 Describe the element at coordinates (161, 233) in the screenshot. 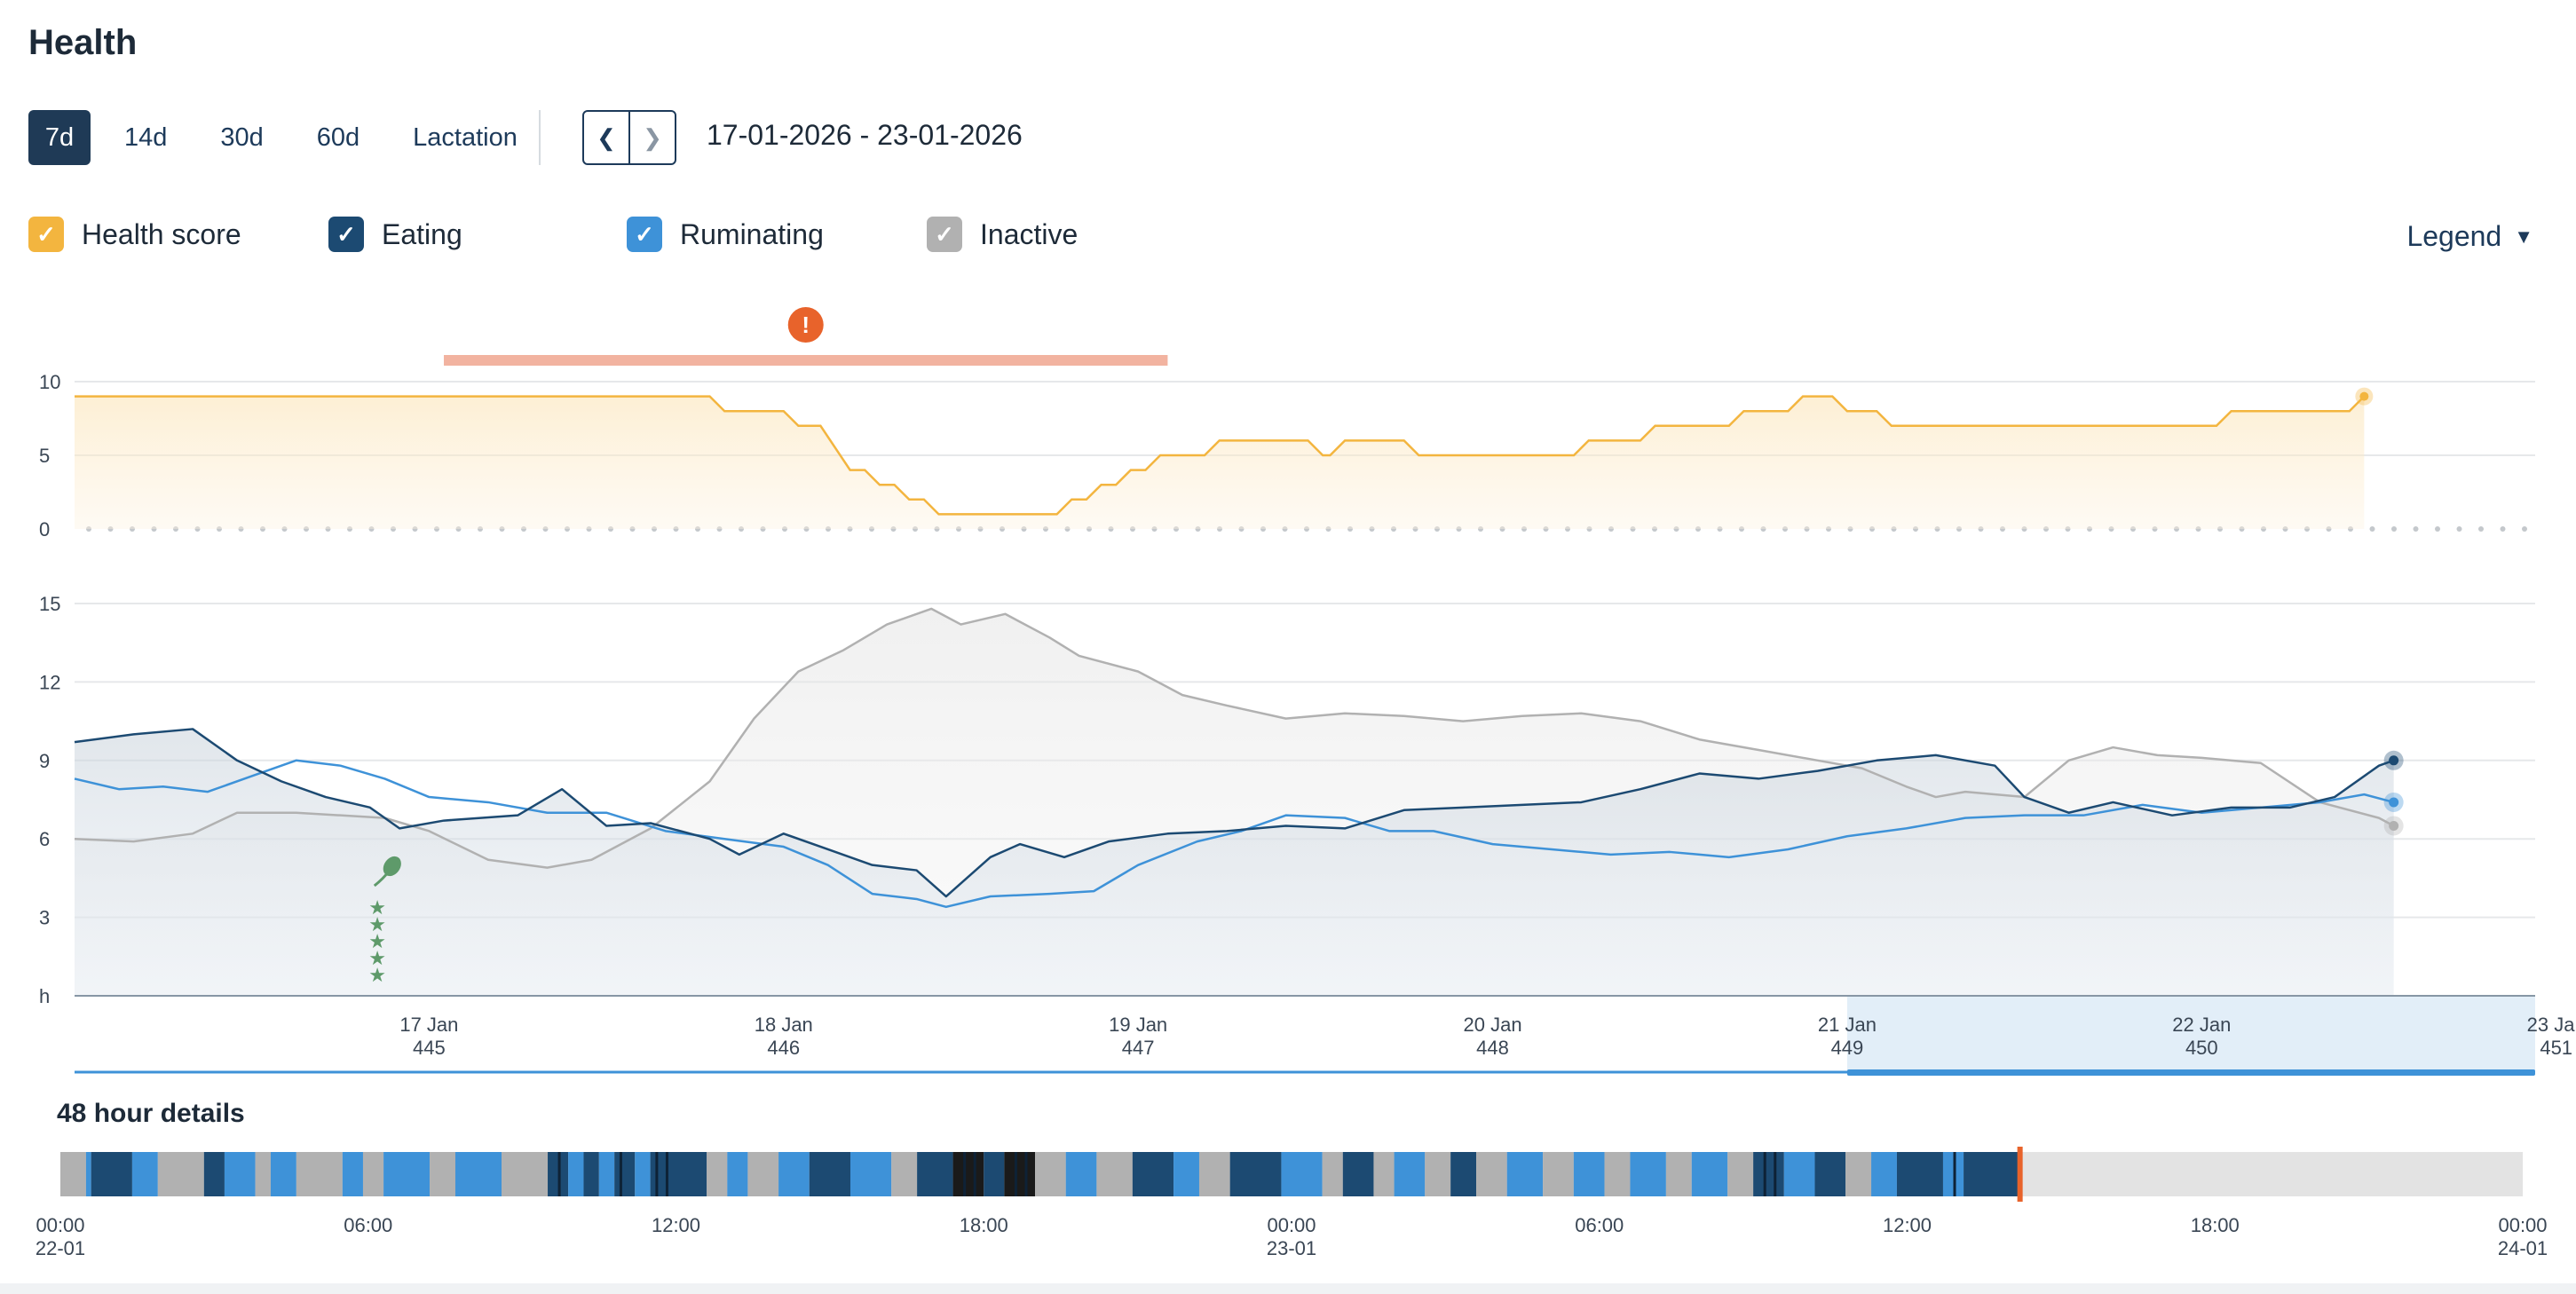

I see `health-score-label: Health score` at that location.